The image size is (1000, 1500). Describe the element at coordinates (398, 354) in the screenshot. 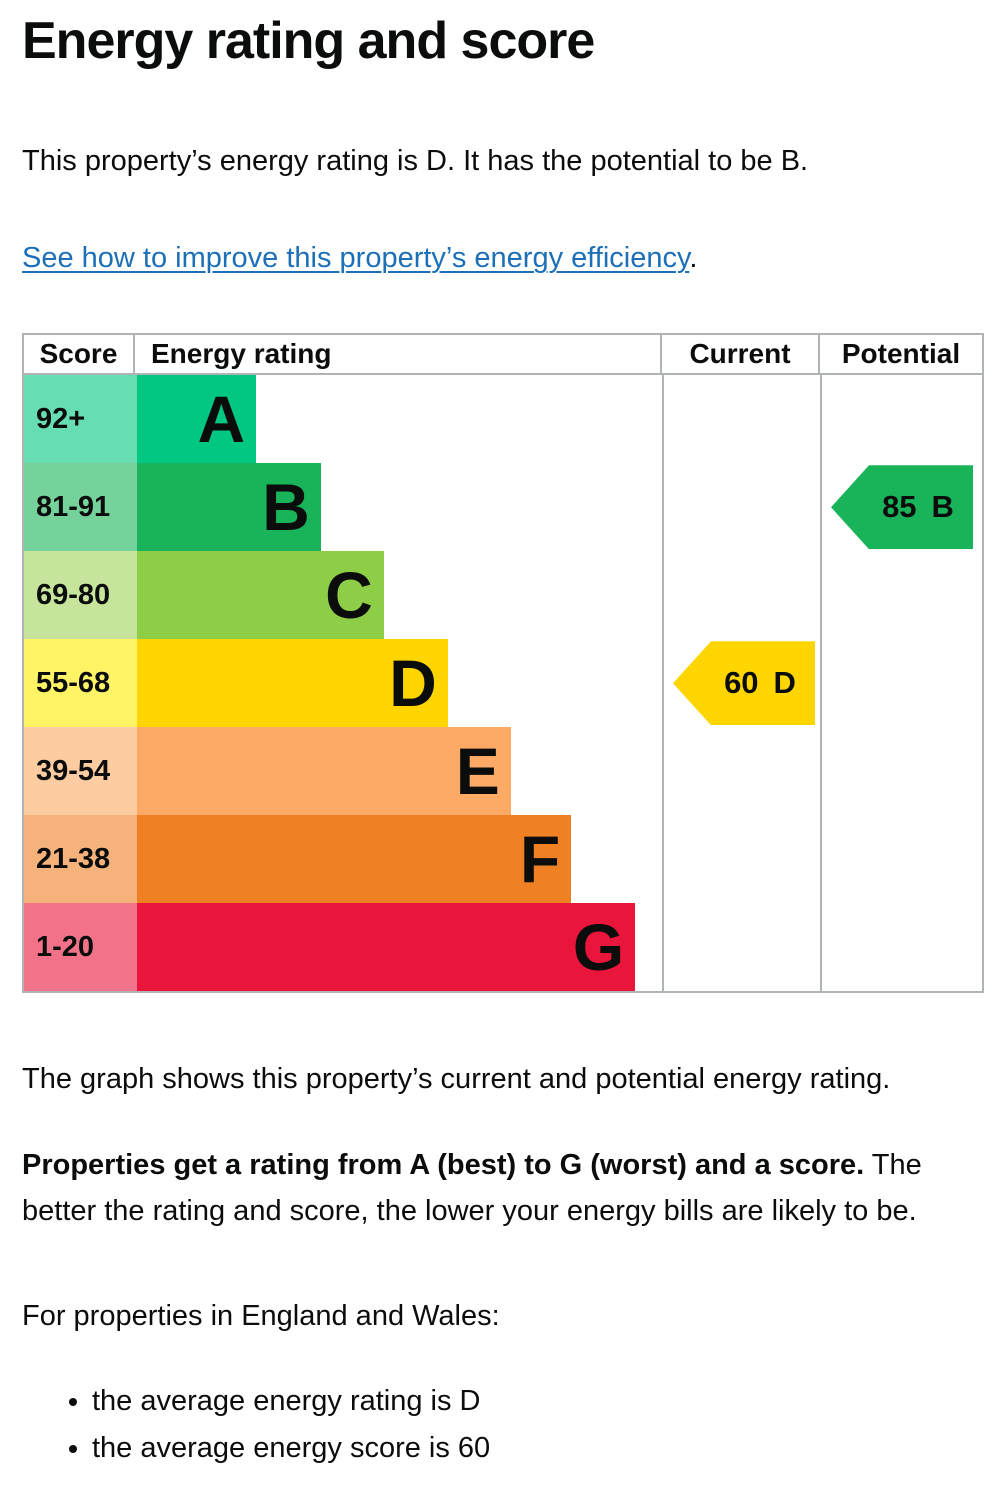

I see `header-energy-rating: Energy rating` at that location.